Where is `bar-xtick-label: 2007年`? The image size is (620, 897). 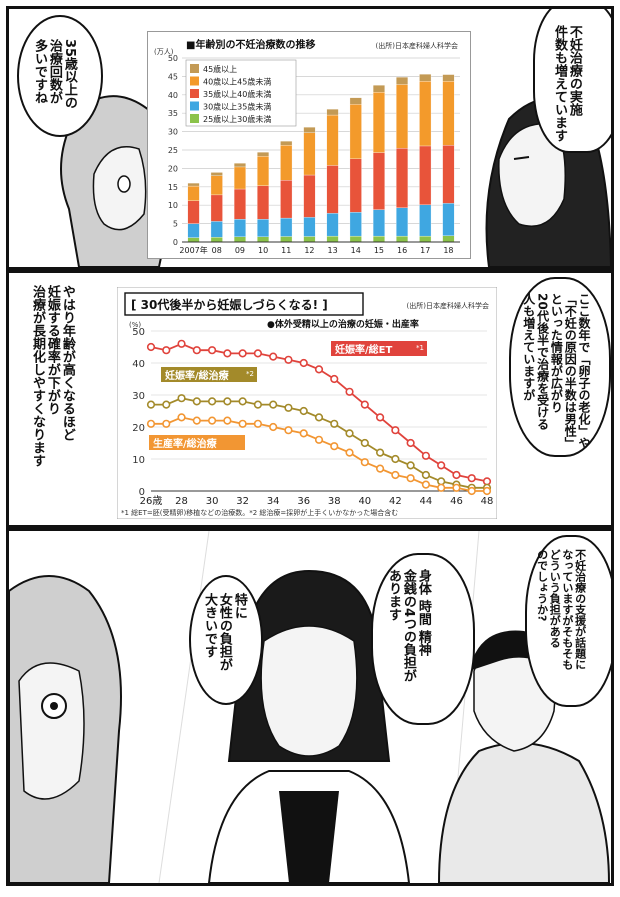 bar-xtick-label: 2007年 is located at coordinates (193, 250).